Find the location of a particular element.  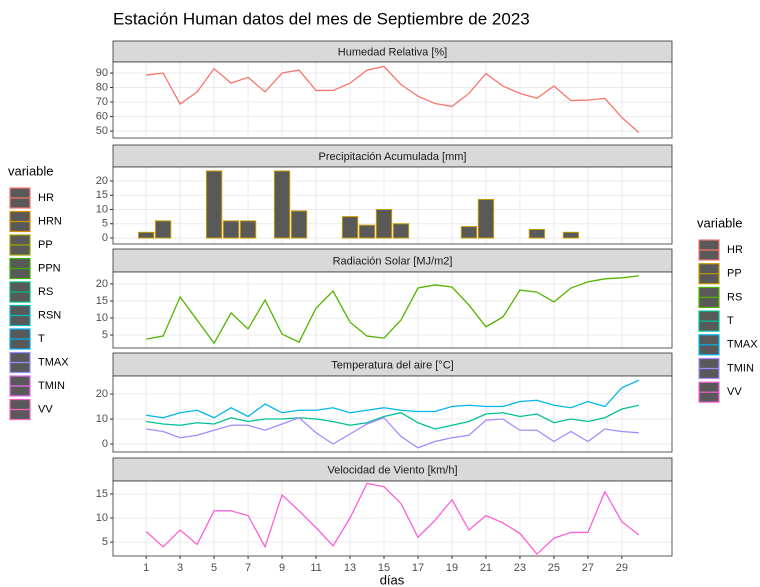

x-tick-label: 13 is located at coordinates (350, 568).